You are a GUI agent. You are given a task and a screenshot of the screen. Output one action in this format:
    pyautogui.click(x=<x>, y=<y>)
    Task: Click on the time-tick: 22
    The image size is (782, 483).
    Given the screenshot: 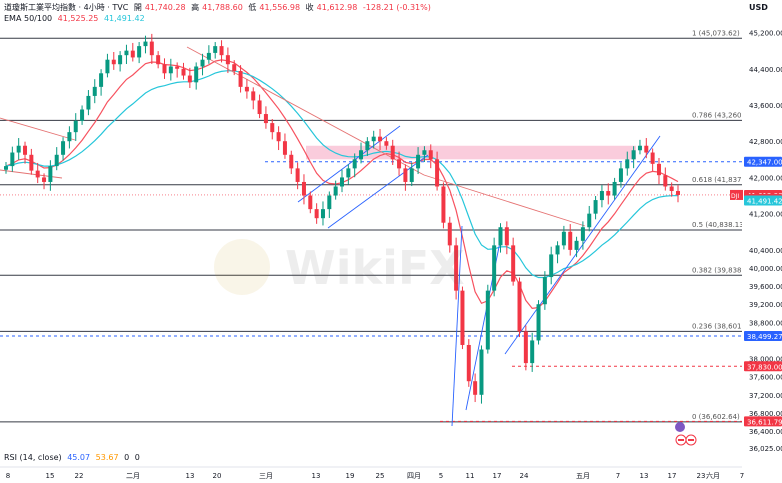 What is the action you would take?
    pyautogui.click(x=79, y=476)
    